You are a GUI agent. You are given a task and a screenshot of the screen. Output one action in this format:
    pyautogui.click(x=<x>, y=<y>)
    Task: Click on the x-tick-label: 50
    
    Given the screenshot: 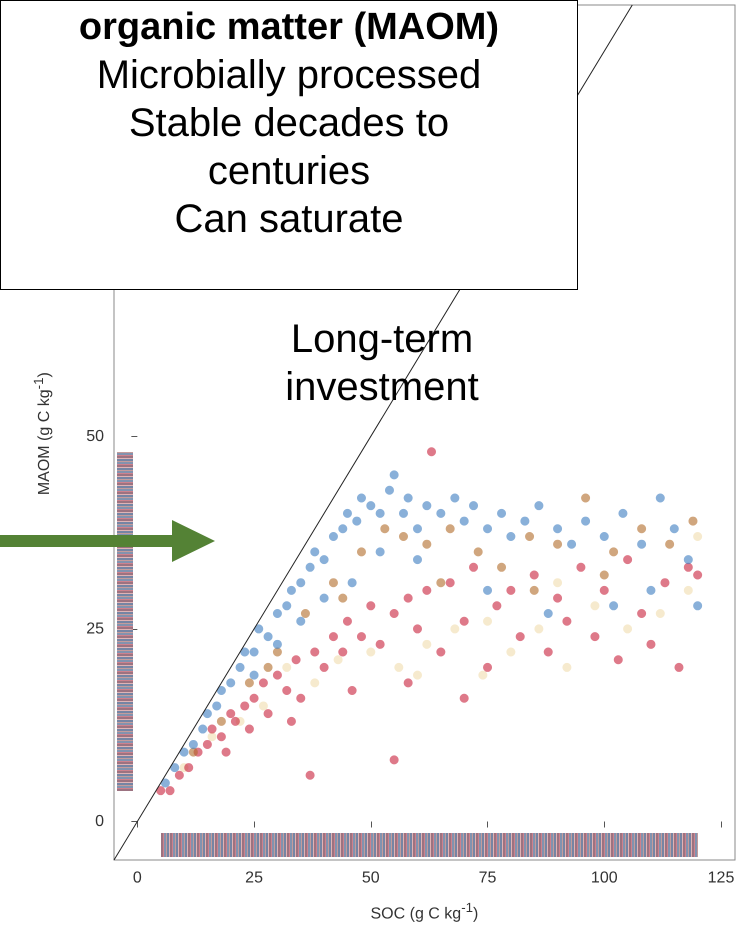 What is the action you would take?
    pyautogui.click(x=371, y=878)
    